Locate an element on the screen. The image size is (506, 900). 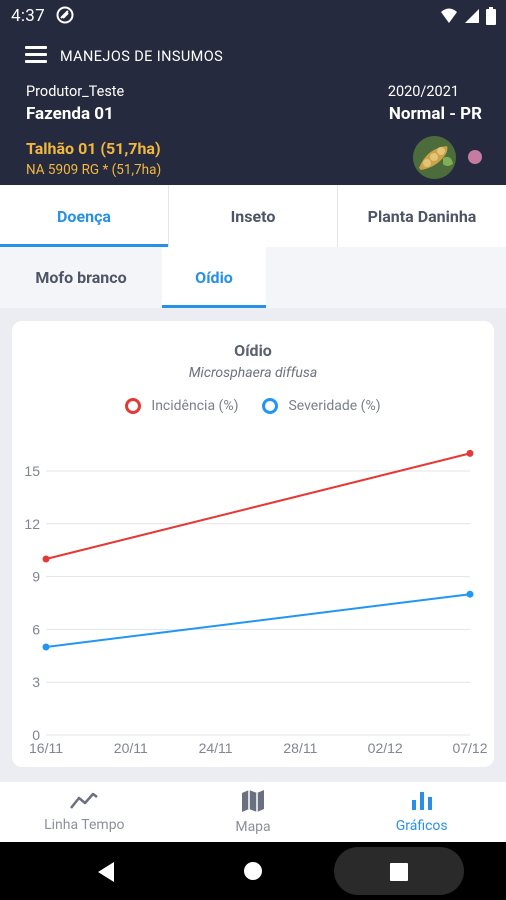
x-tick-label: 07/12 is located at coordinates (469, 748).